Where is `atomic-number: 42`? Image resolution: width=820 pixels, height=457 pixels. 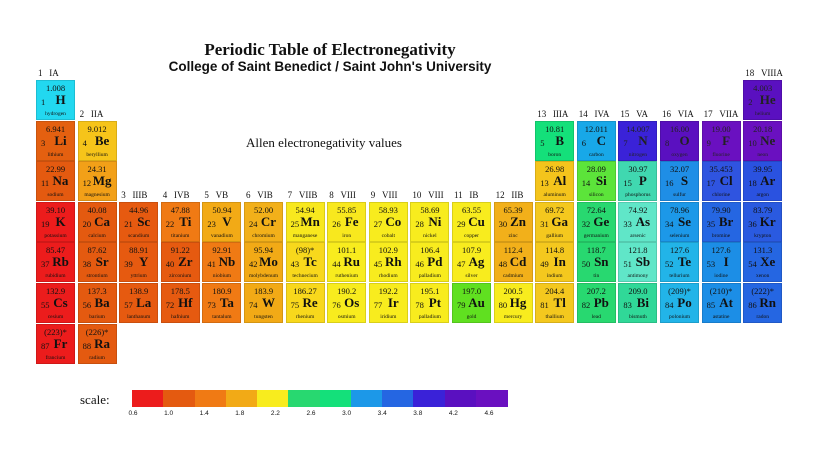
atomic-number: 42 is located at coordinates (253, 264).